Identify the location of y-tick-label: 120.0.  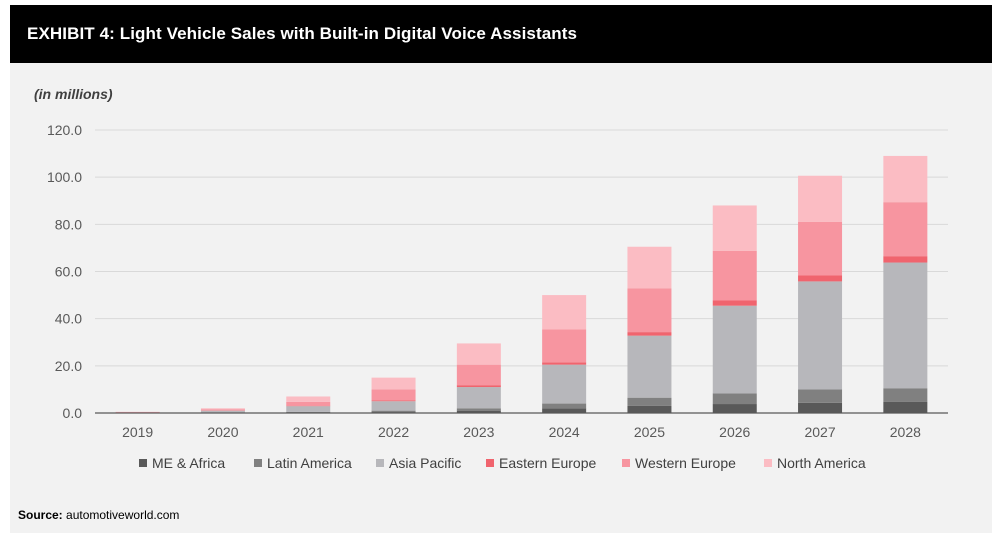
(64, 130).